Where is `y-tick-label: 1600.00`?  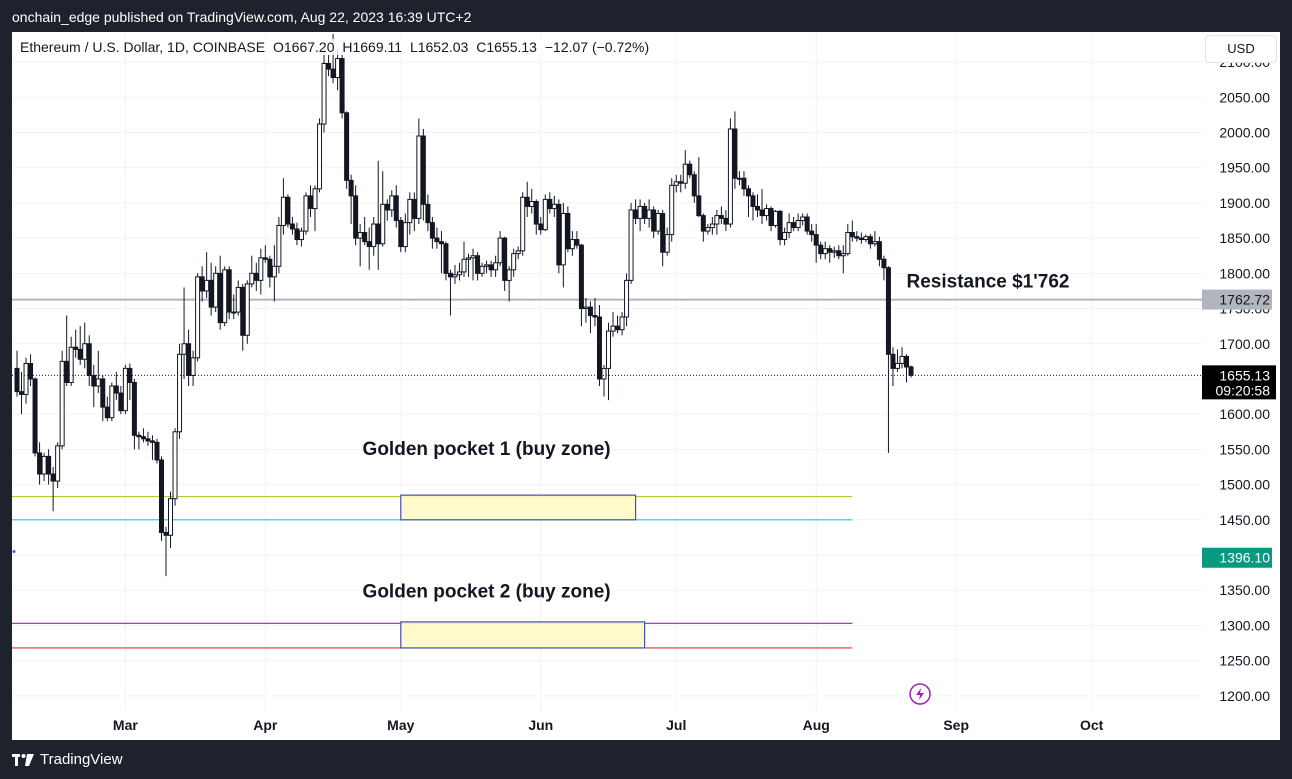 y-tick-label: 1600.00 is located at coordinates (1244, 414).